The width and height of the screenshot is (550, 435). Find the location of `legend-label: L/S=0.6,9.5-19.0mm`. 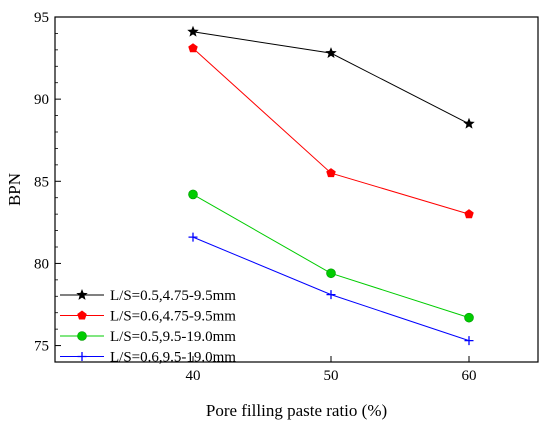

legend-label: L/S=0.6,9.5-19.0mm is located at coordinates (173, 358).